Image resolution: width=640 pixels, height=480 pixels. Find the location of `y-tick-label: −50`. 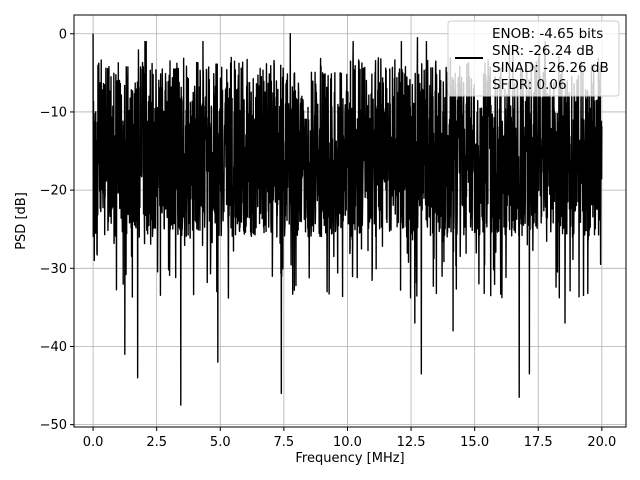

y-tick-label: −50 is located at coordinates (53, 425).